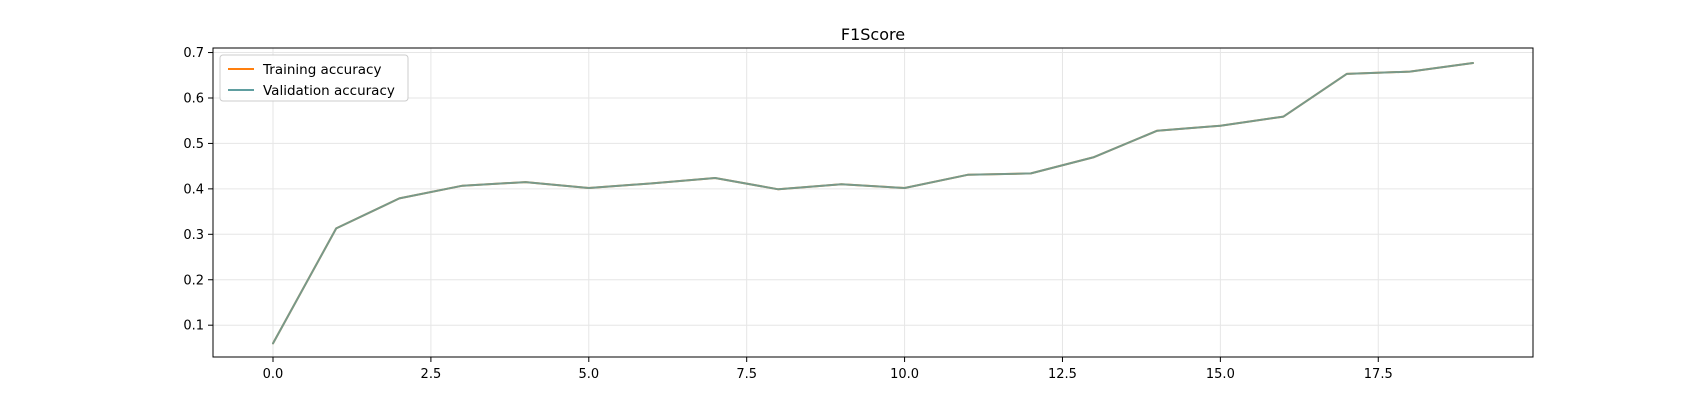 The height and width of the screenshot is (400, 1700). I want to click on x-tick-label: 5.0, so click(588, 374).